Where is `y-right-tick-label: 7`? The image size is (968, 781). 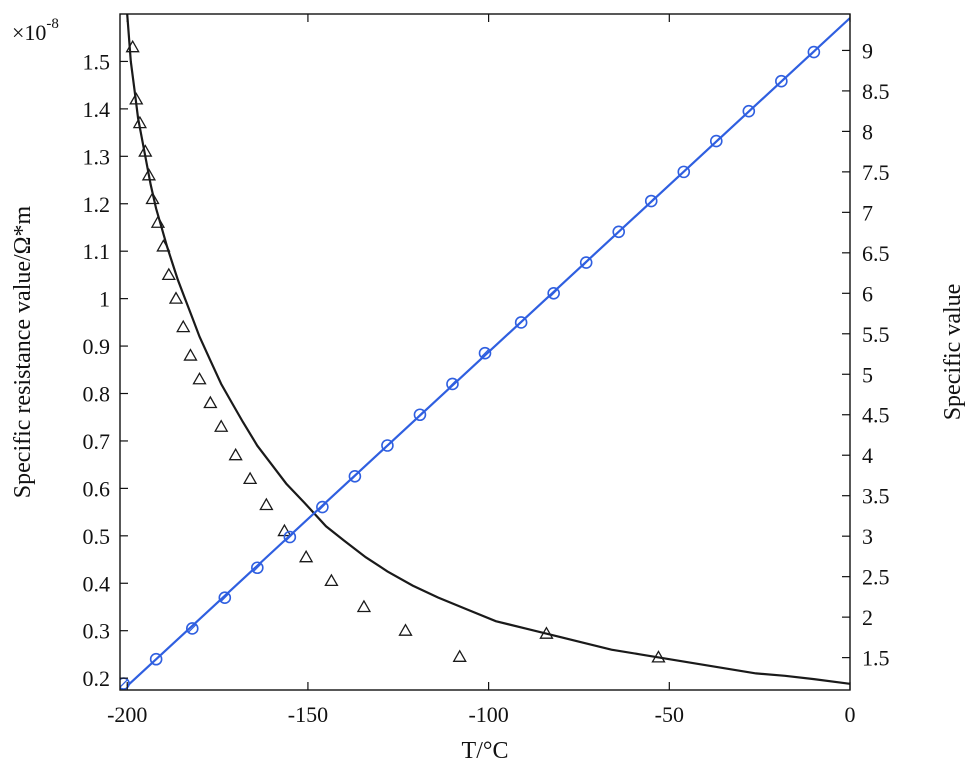 y-right-tick-label: 7 is located at coordinates (867, 212).